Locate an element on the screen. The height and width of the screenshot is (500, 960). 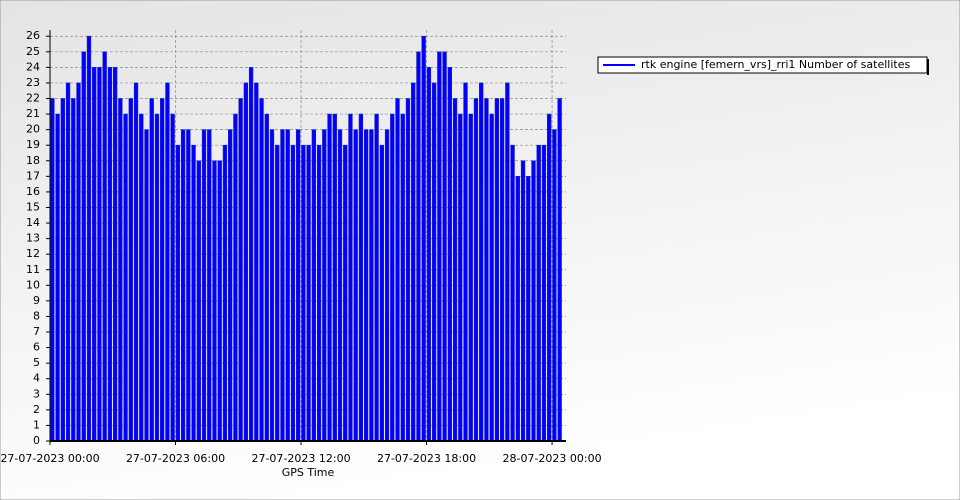
y-tick-label: 11 is located at coordinates (33, 269).